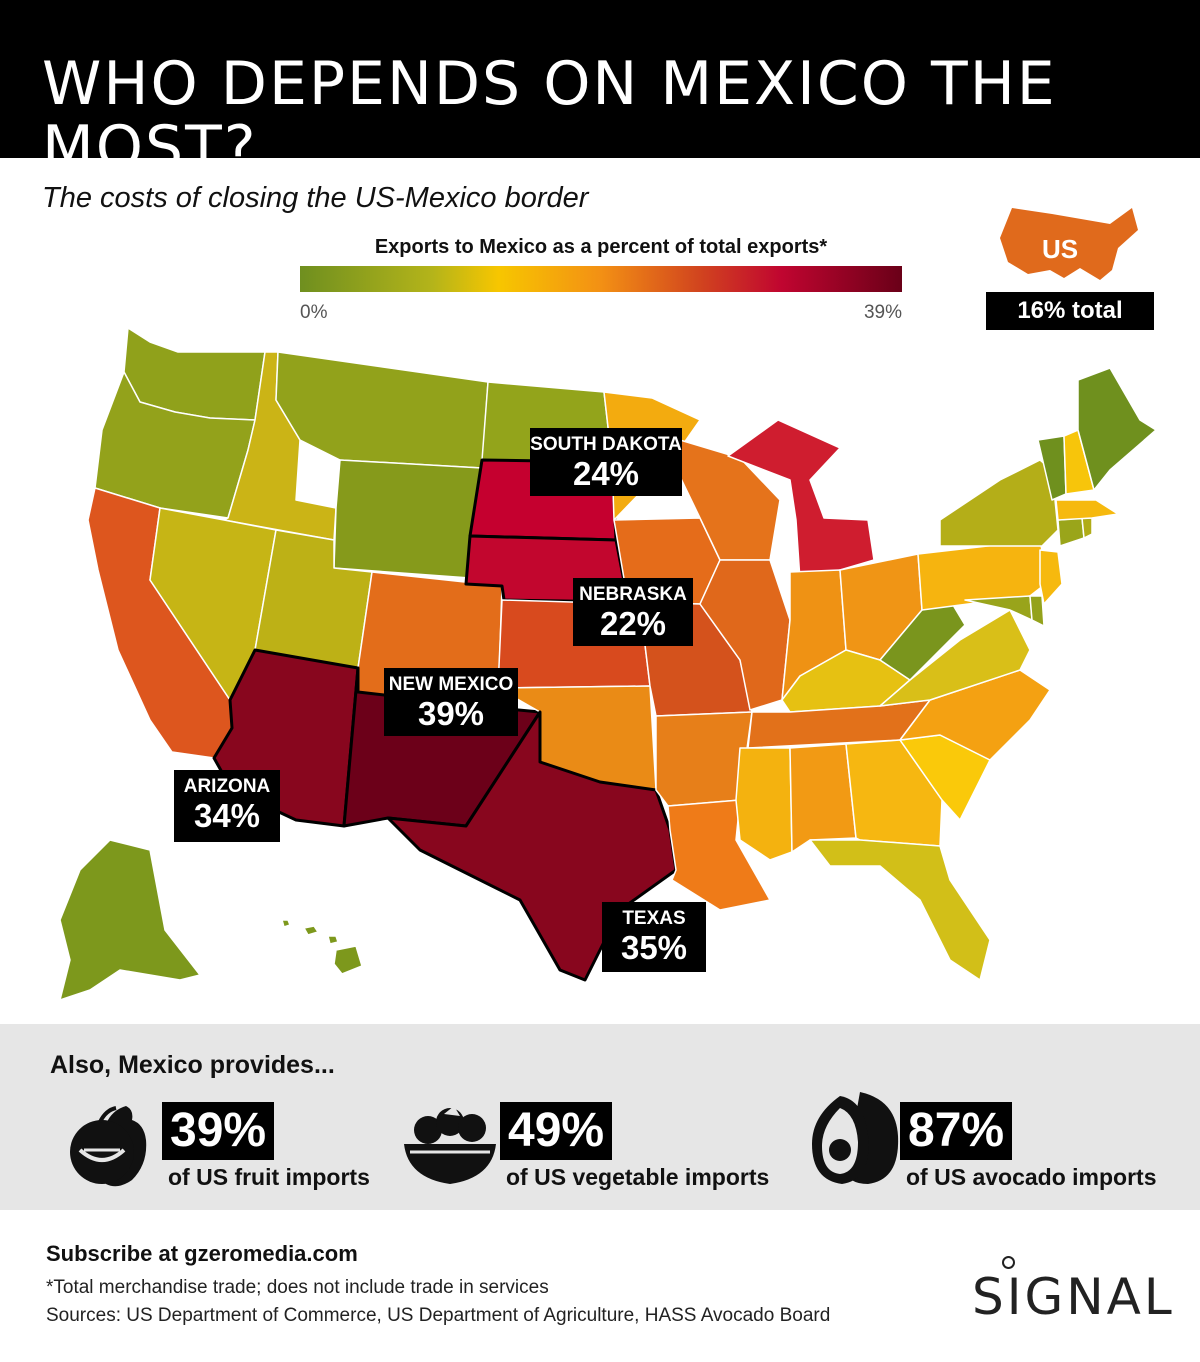  I want to click on subscribe-text: Subscribe at gzeromedia.com, so click(202, 1253).